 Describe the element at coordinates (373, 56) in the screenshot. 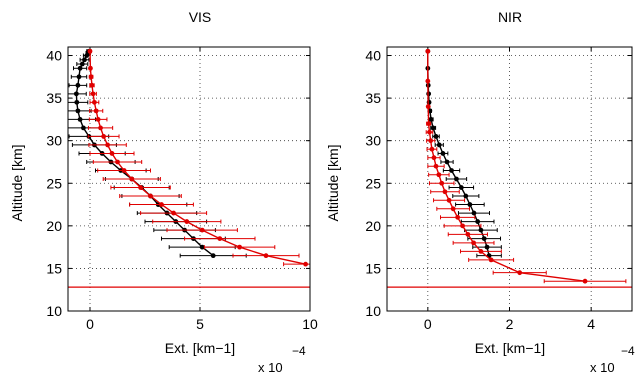

I see `y-tick-label: 40` at that location.